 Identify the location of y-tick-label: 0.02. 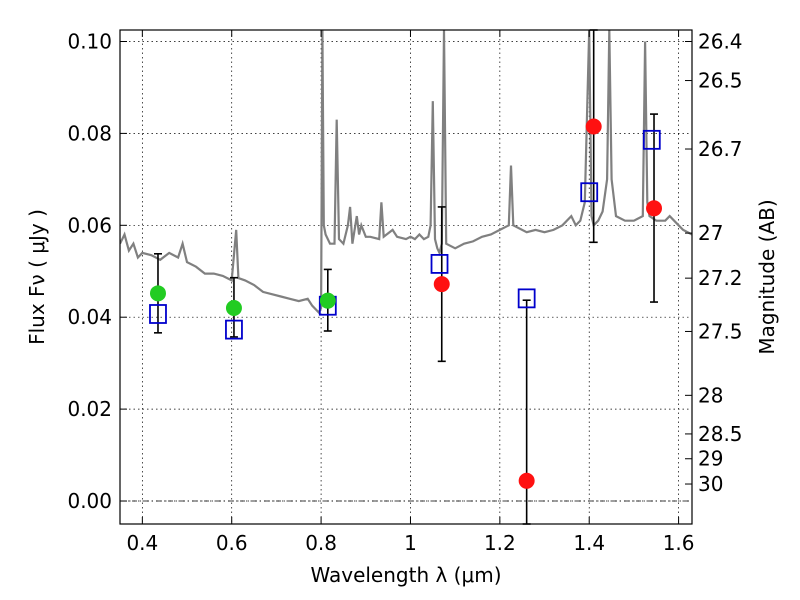
(89, 409).